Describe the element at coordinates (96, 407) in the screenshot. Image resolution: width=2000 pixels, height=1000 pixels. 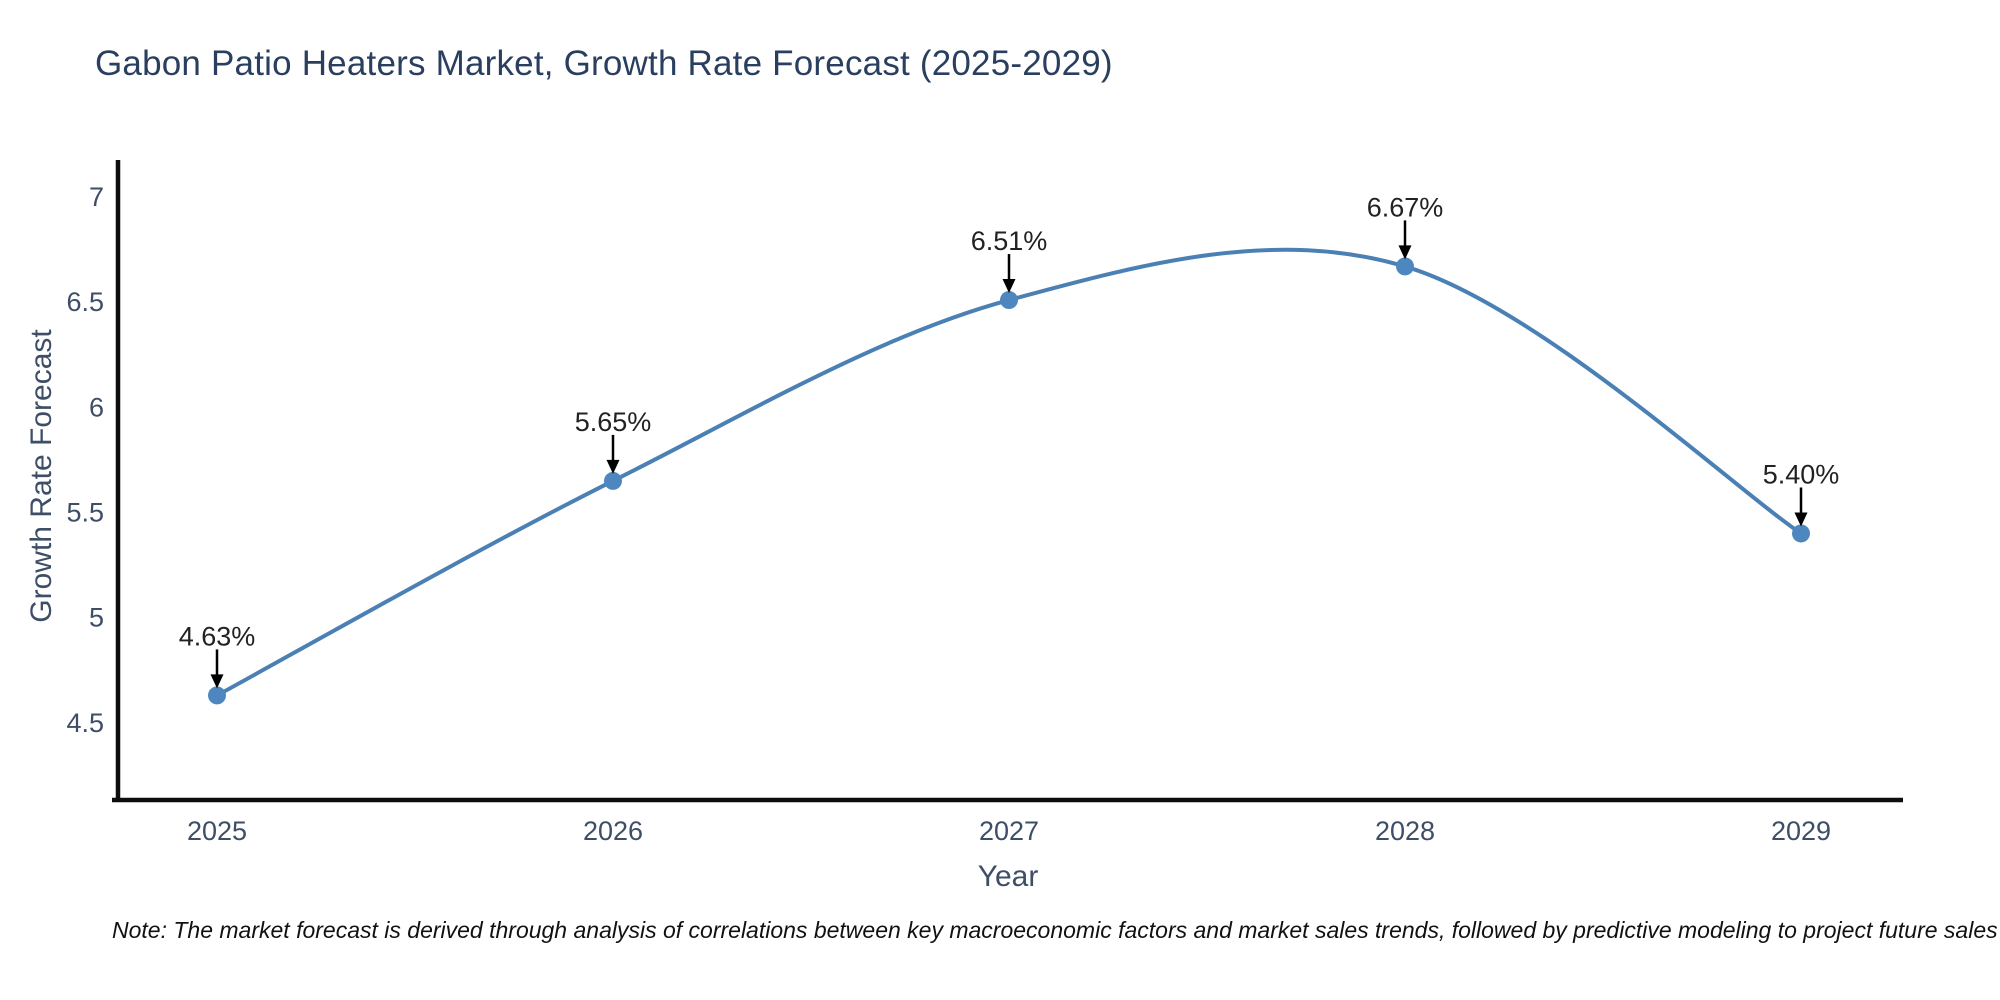
I see `y-tick-label: 6` at that location.